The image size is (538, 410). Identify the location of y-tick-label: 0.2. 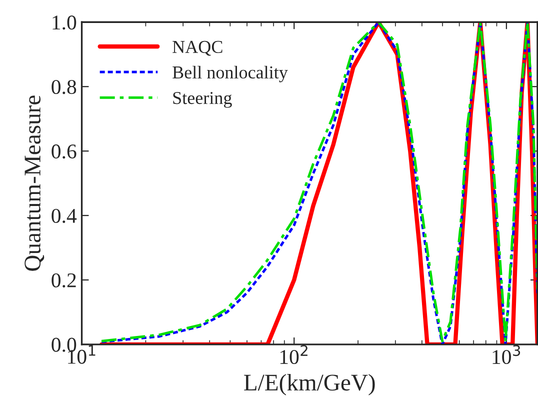
(64, 280).